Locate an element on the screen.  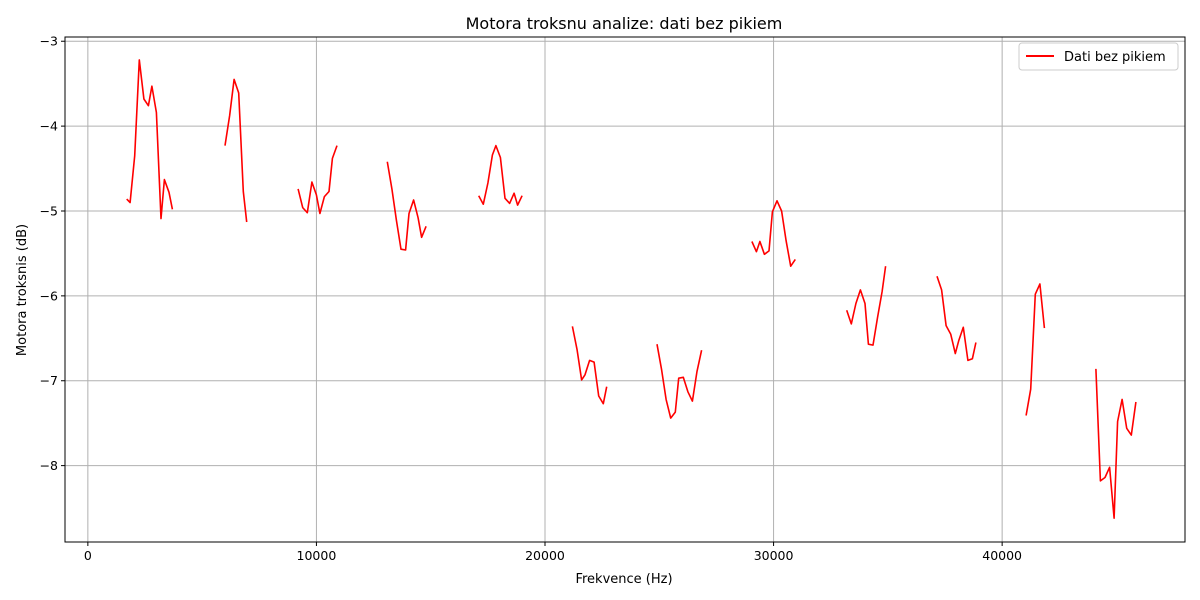
x-tick-label: 30000 is located at coordinates (774, 555).